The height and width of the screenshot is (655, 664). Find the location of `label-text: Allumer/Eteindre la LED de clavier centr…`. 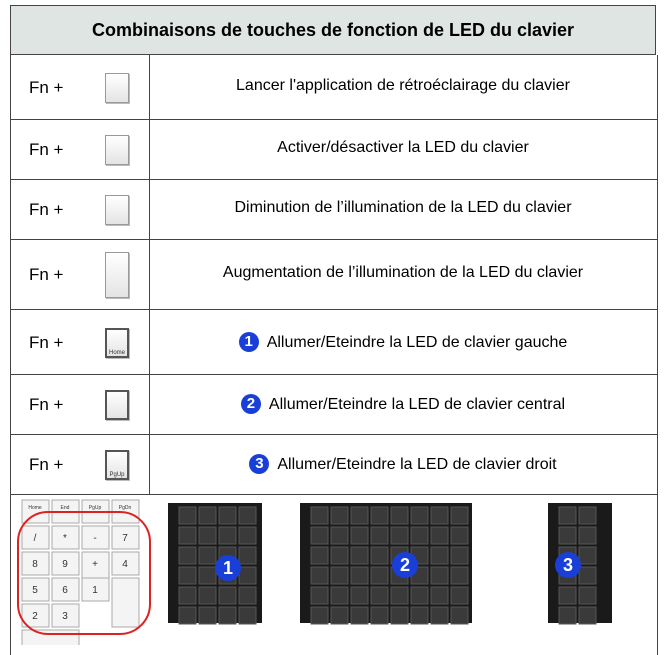

label-text: Allumer/Eteindre la LED de clavier centr… is located at coordinates (417, 404).